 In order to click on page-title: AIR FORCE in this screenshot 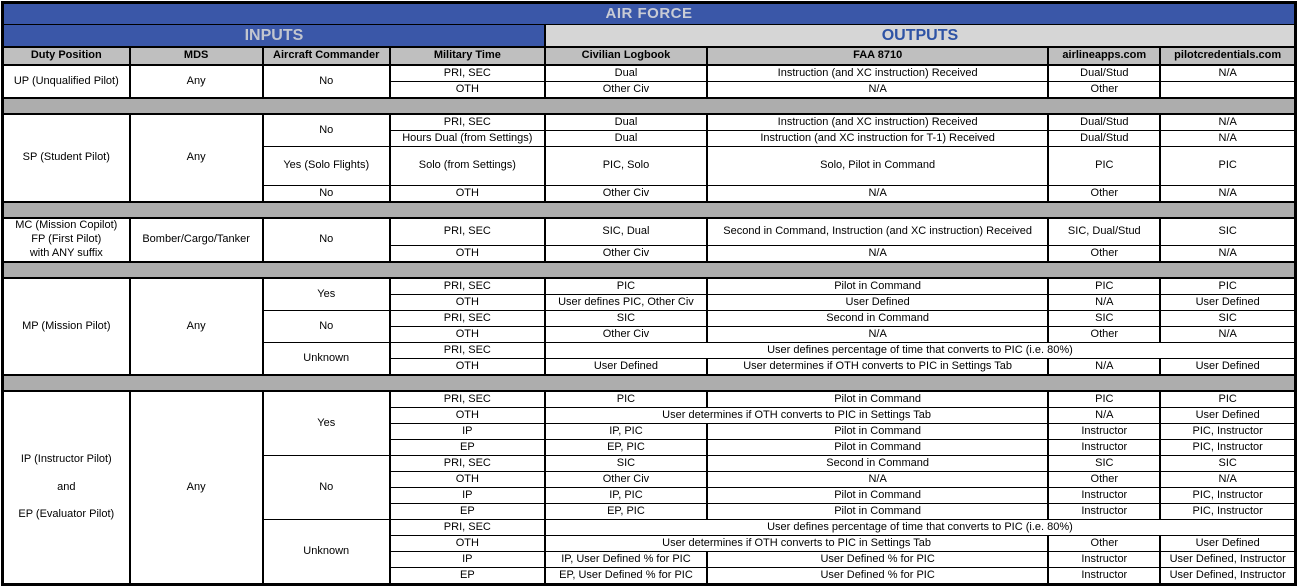, I will do `click(649, 13)`.